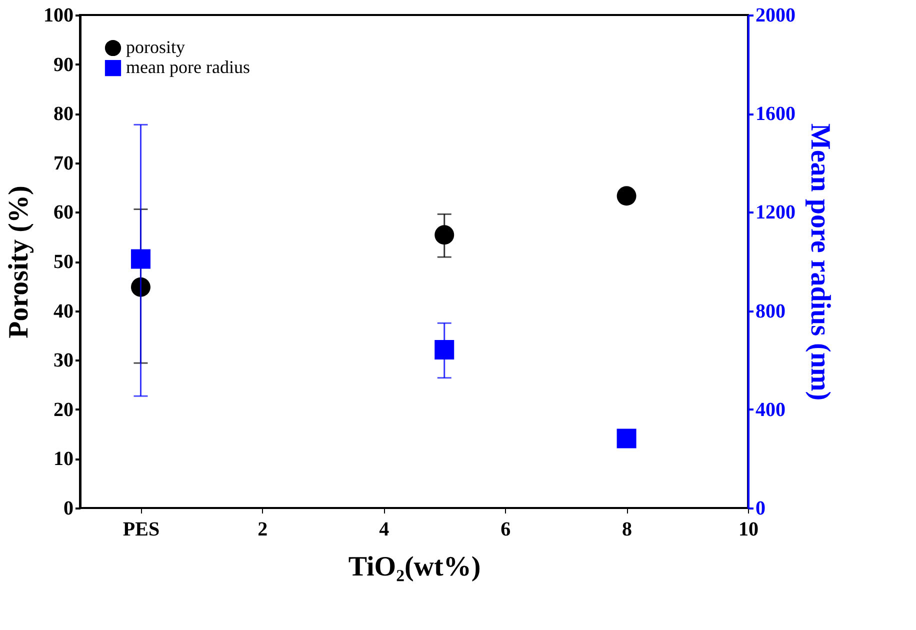  Describe the element at coordinates (820, 262) in the screenshot. I see `y2-axis-title: Mean pore radius (nm)` at that location.